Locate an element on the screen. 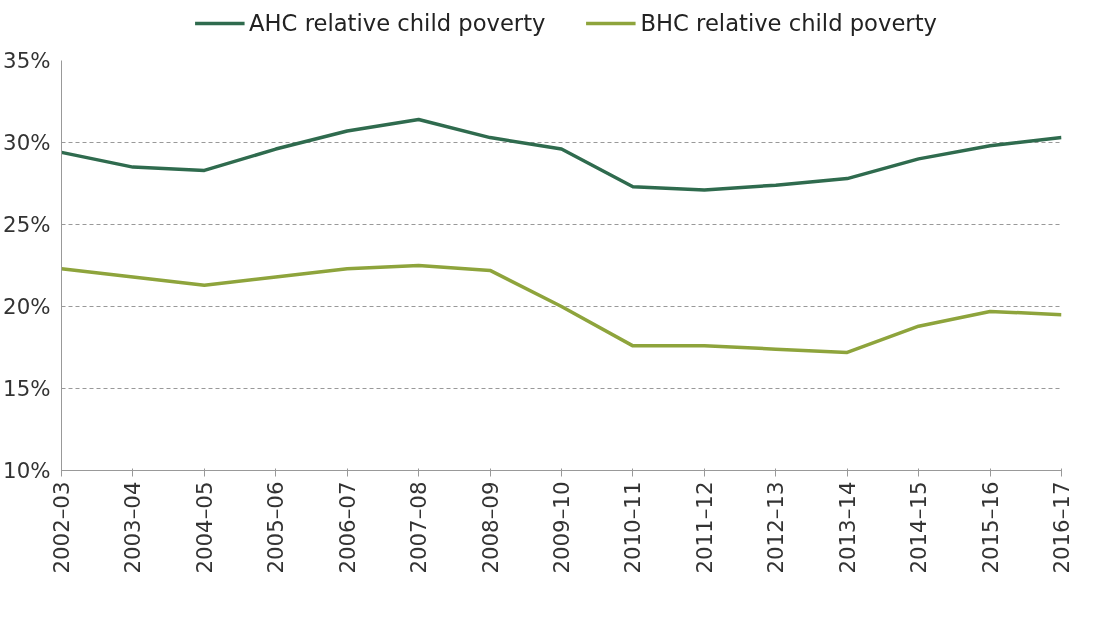 The image size is (1112, 630). x-tick-label: 2016–17 is located at coordinates (1061, 527).